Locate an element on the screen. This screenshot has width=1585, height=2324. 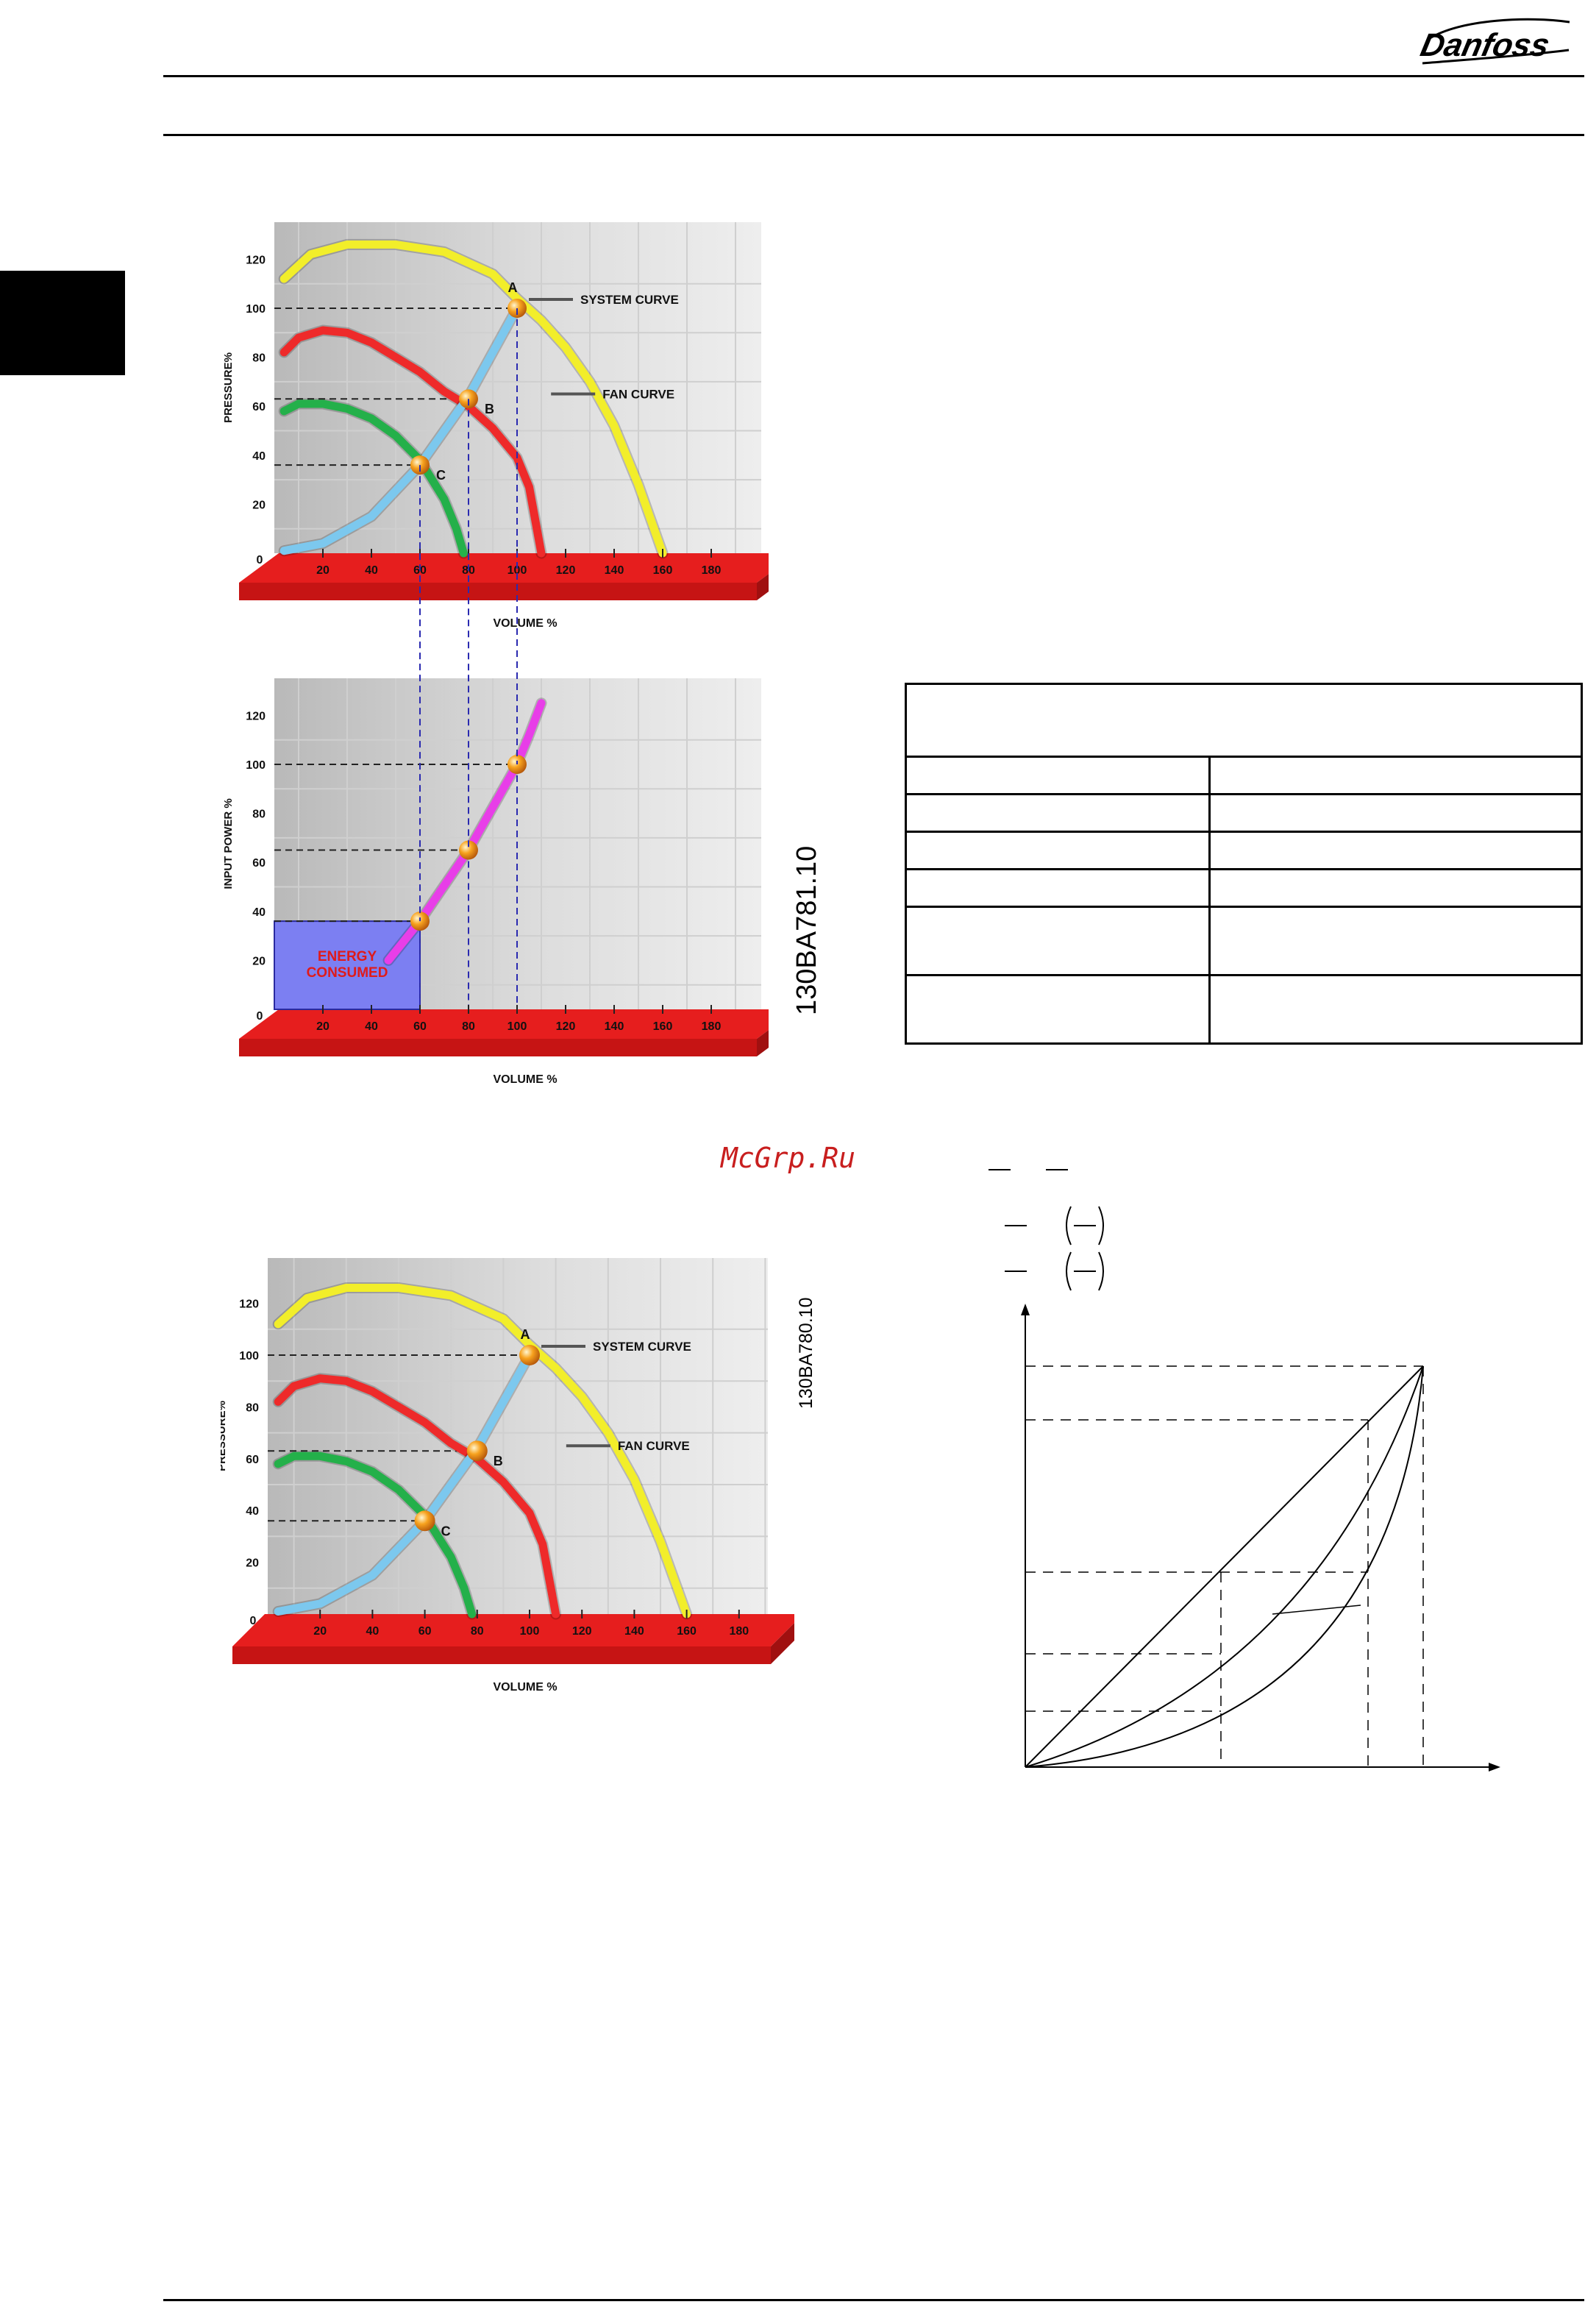
x-tick-label: 160 is located at coordinates (663, 1026).